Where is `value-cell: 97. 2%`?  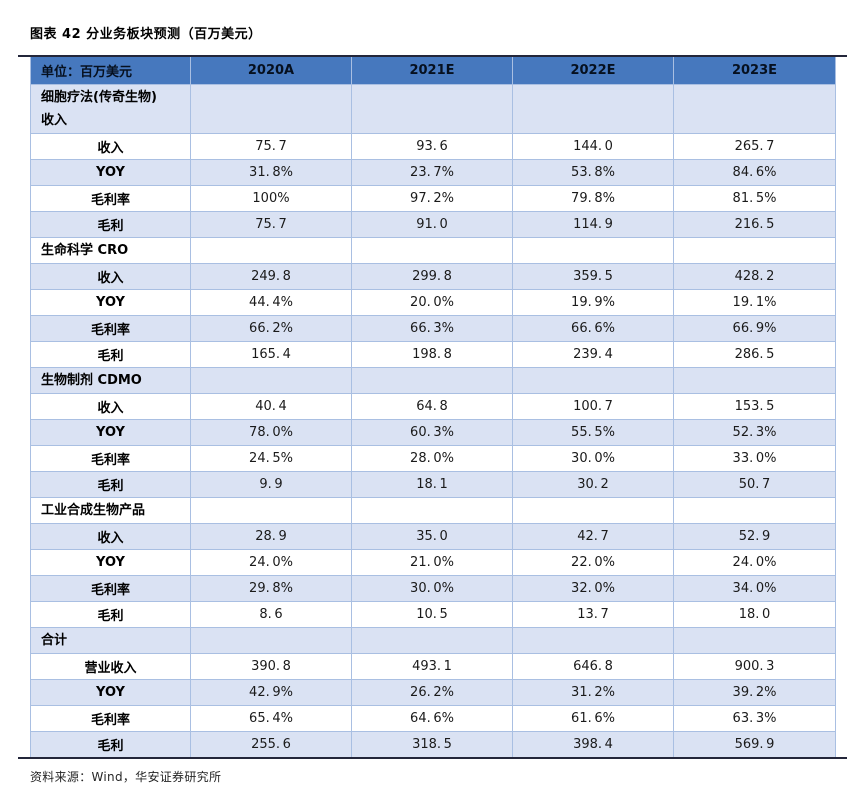
value-cell: 97. 2% is located at coordinates (432, 198).